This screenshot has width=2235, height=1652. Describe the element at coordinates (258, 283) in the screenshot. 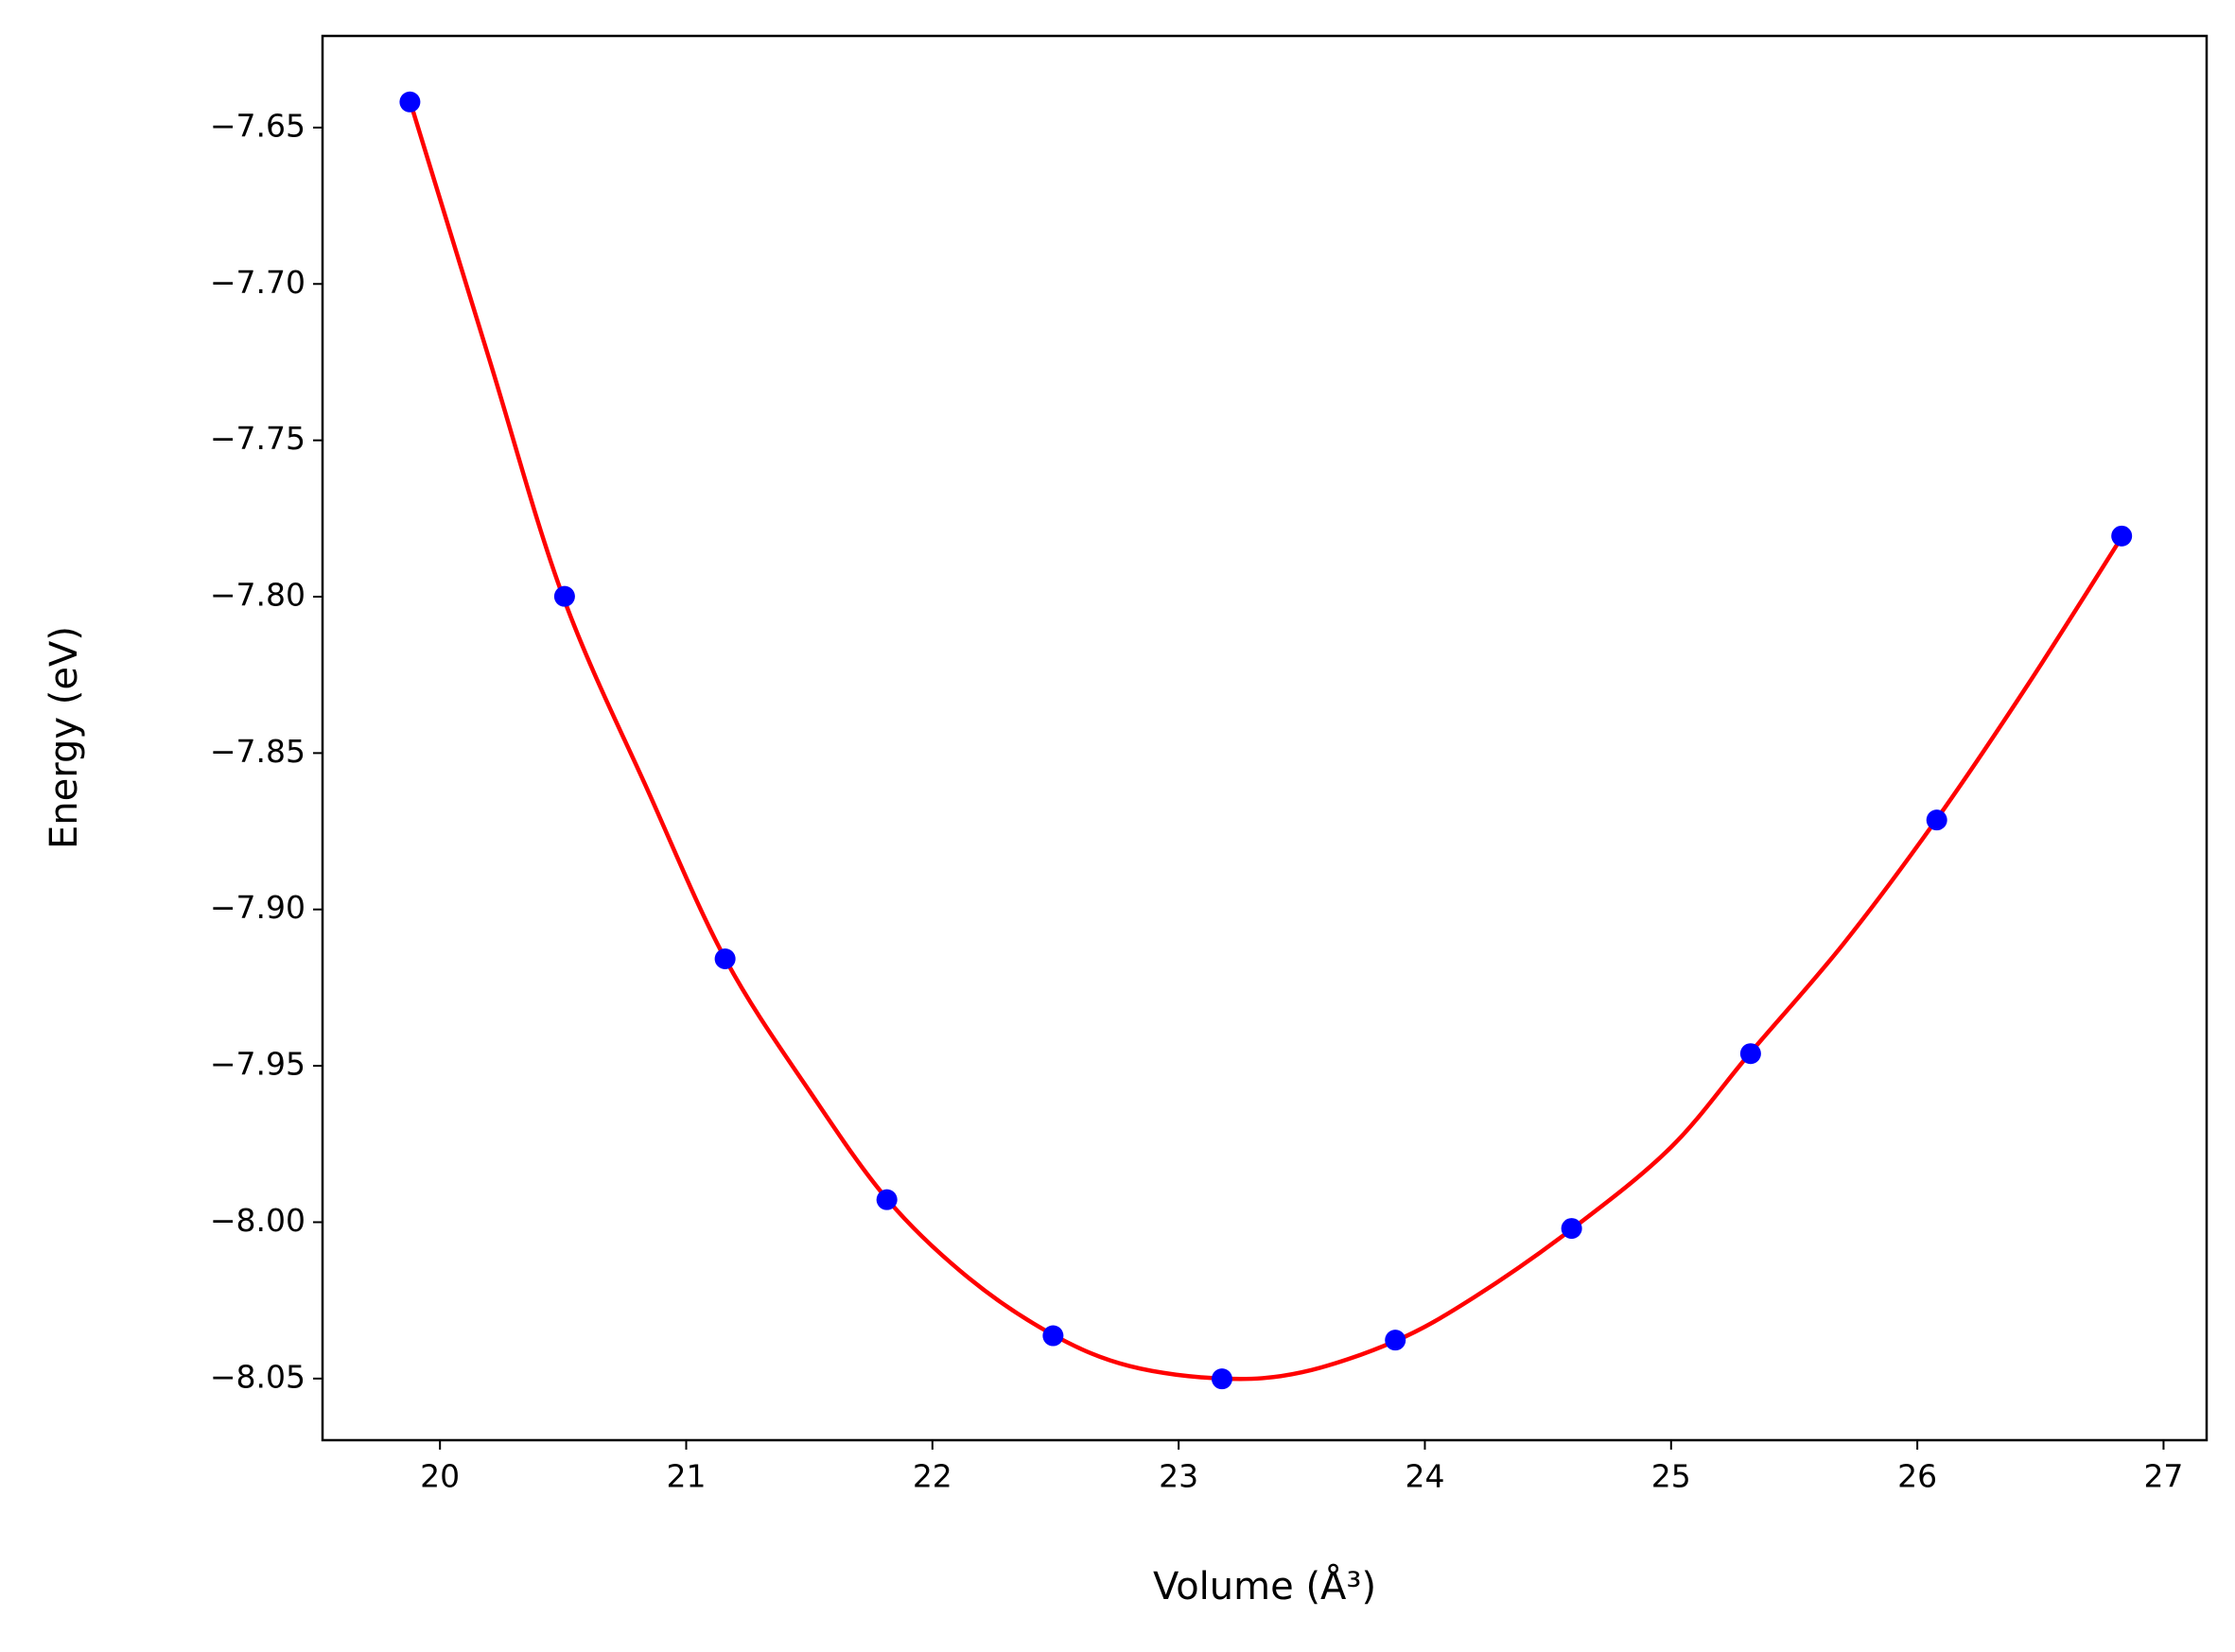

I see `y-tick-label: −7.70` at that location.